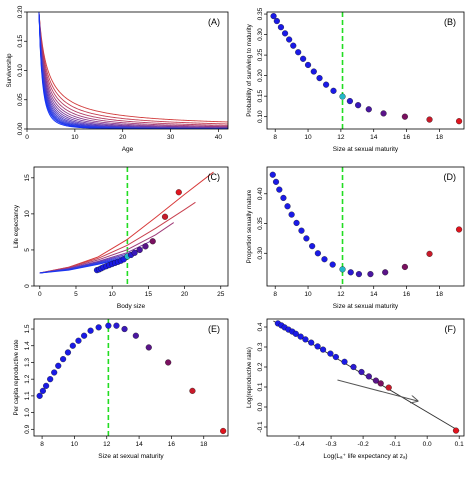 The image size is (474, 479). Describe the element at coordinates (260, 75) in the screenshot. I see `y-tick-label: 0.20` at that location.